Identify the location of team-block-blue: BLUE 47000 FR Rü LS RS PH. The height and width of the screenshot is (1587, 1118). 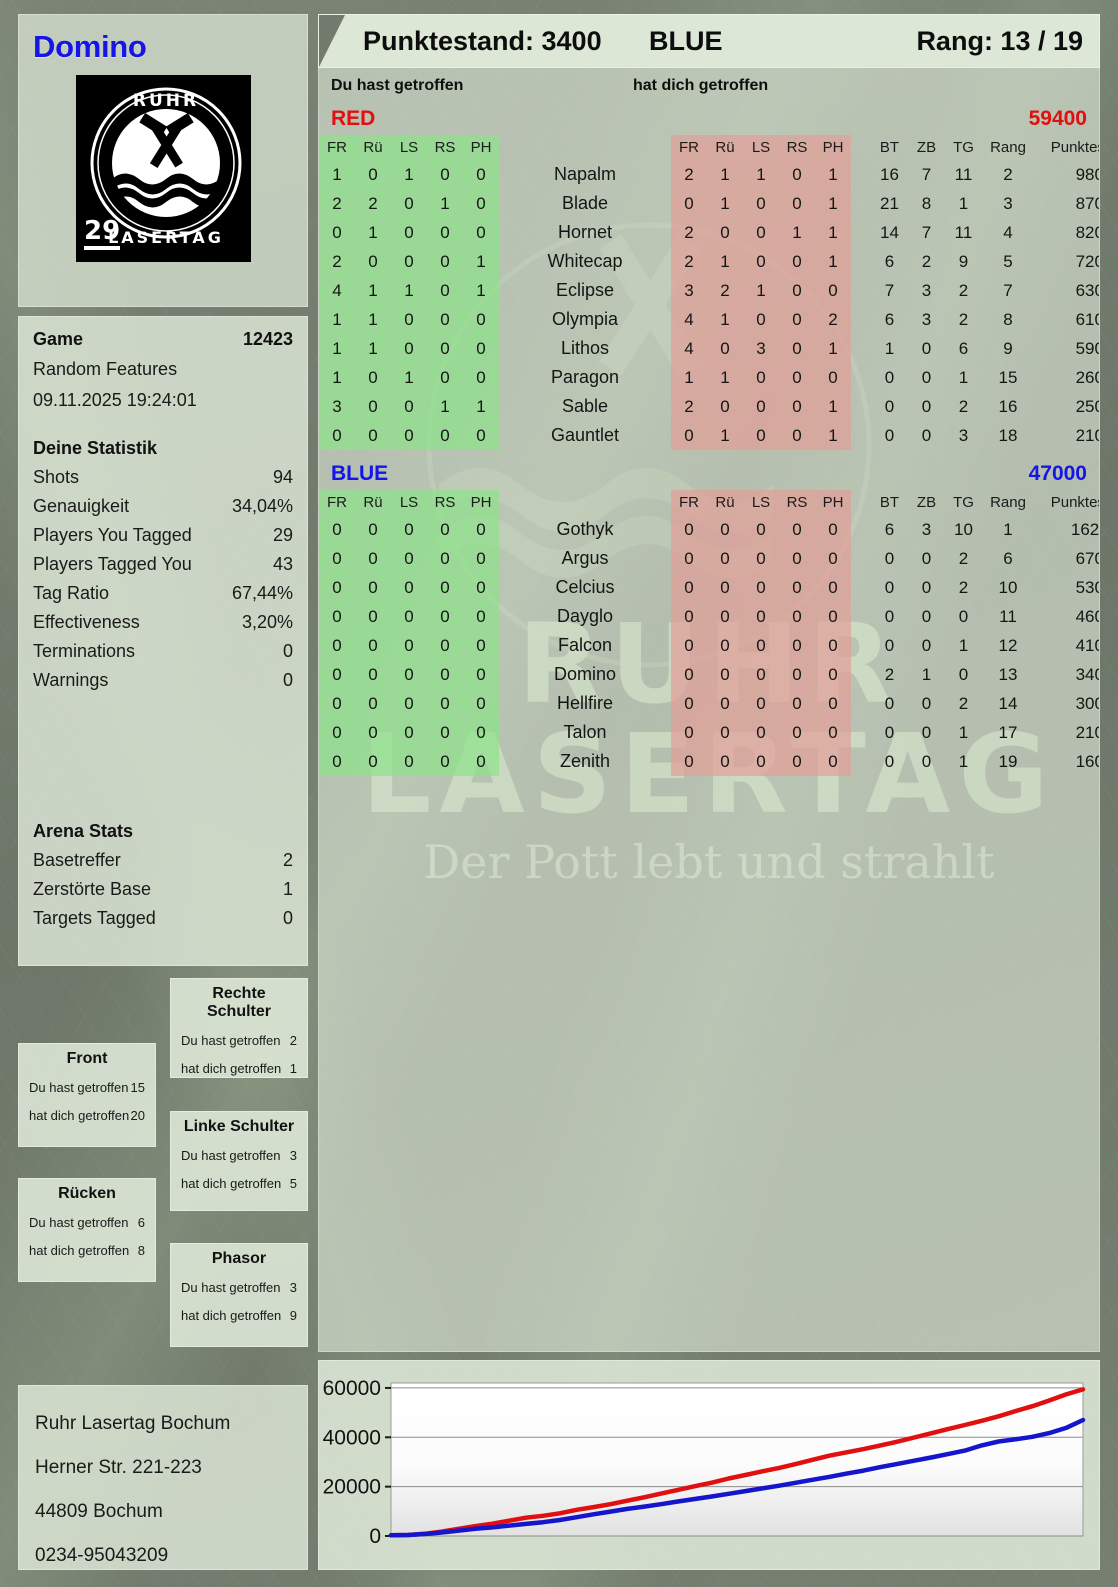
(709, 619).